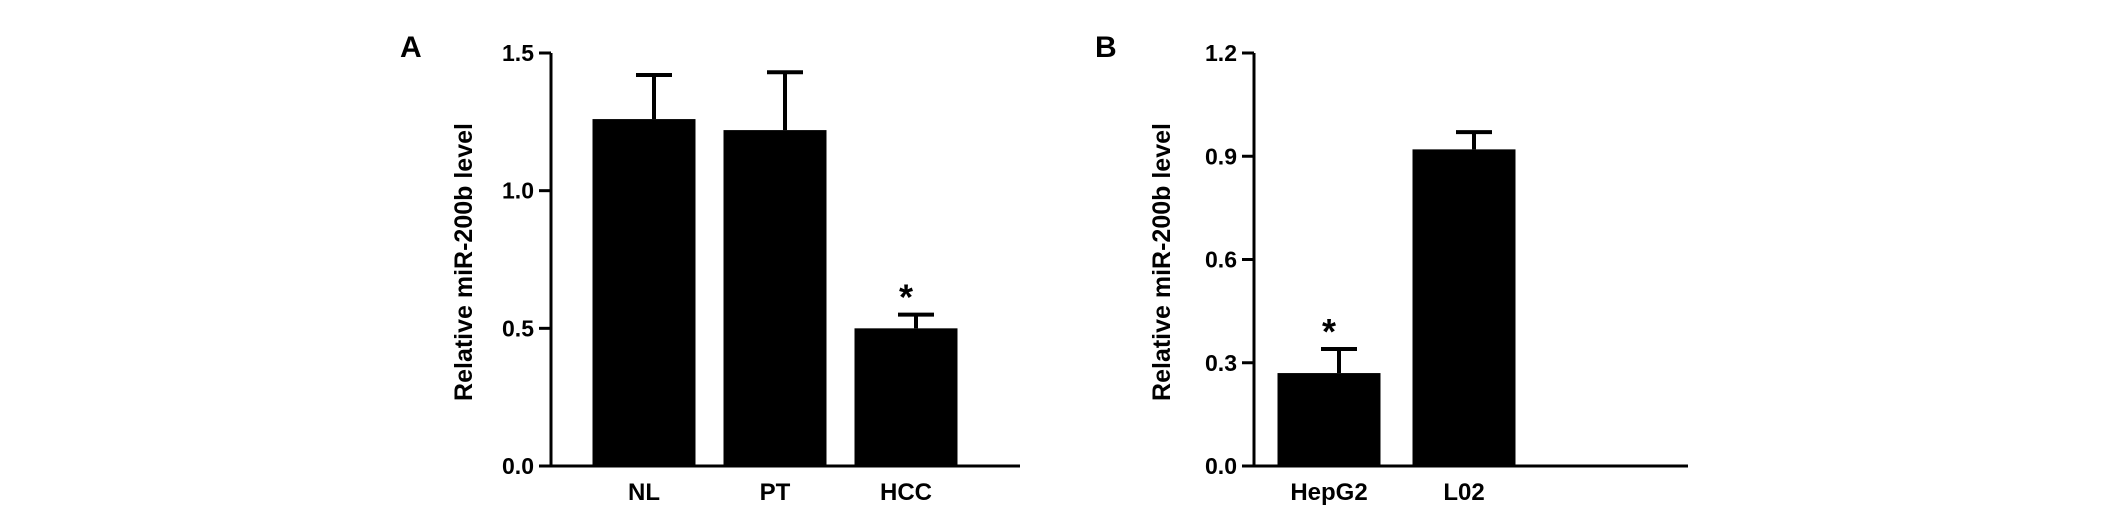 This screenshot has height=527, width=2126. What do you see at coordinates (526, 259) in the screenshot?
I see `y-ticks: 0.0 0.5 1.0 1.5` at bounding box center [526, 259].